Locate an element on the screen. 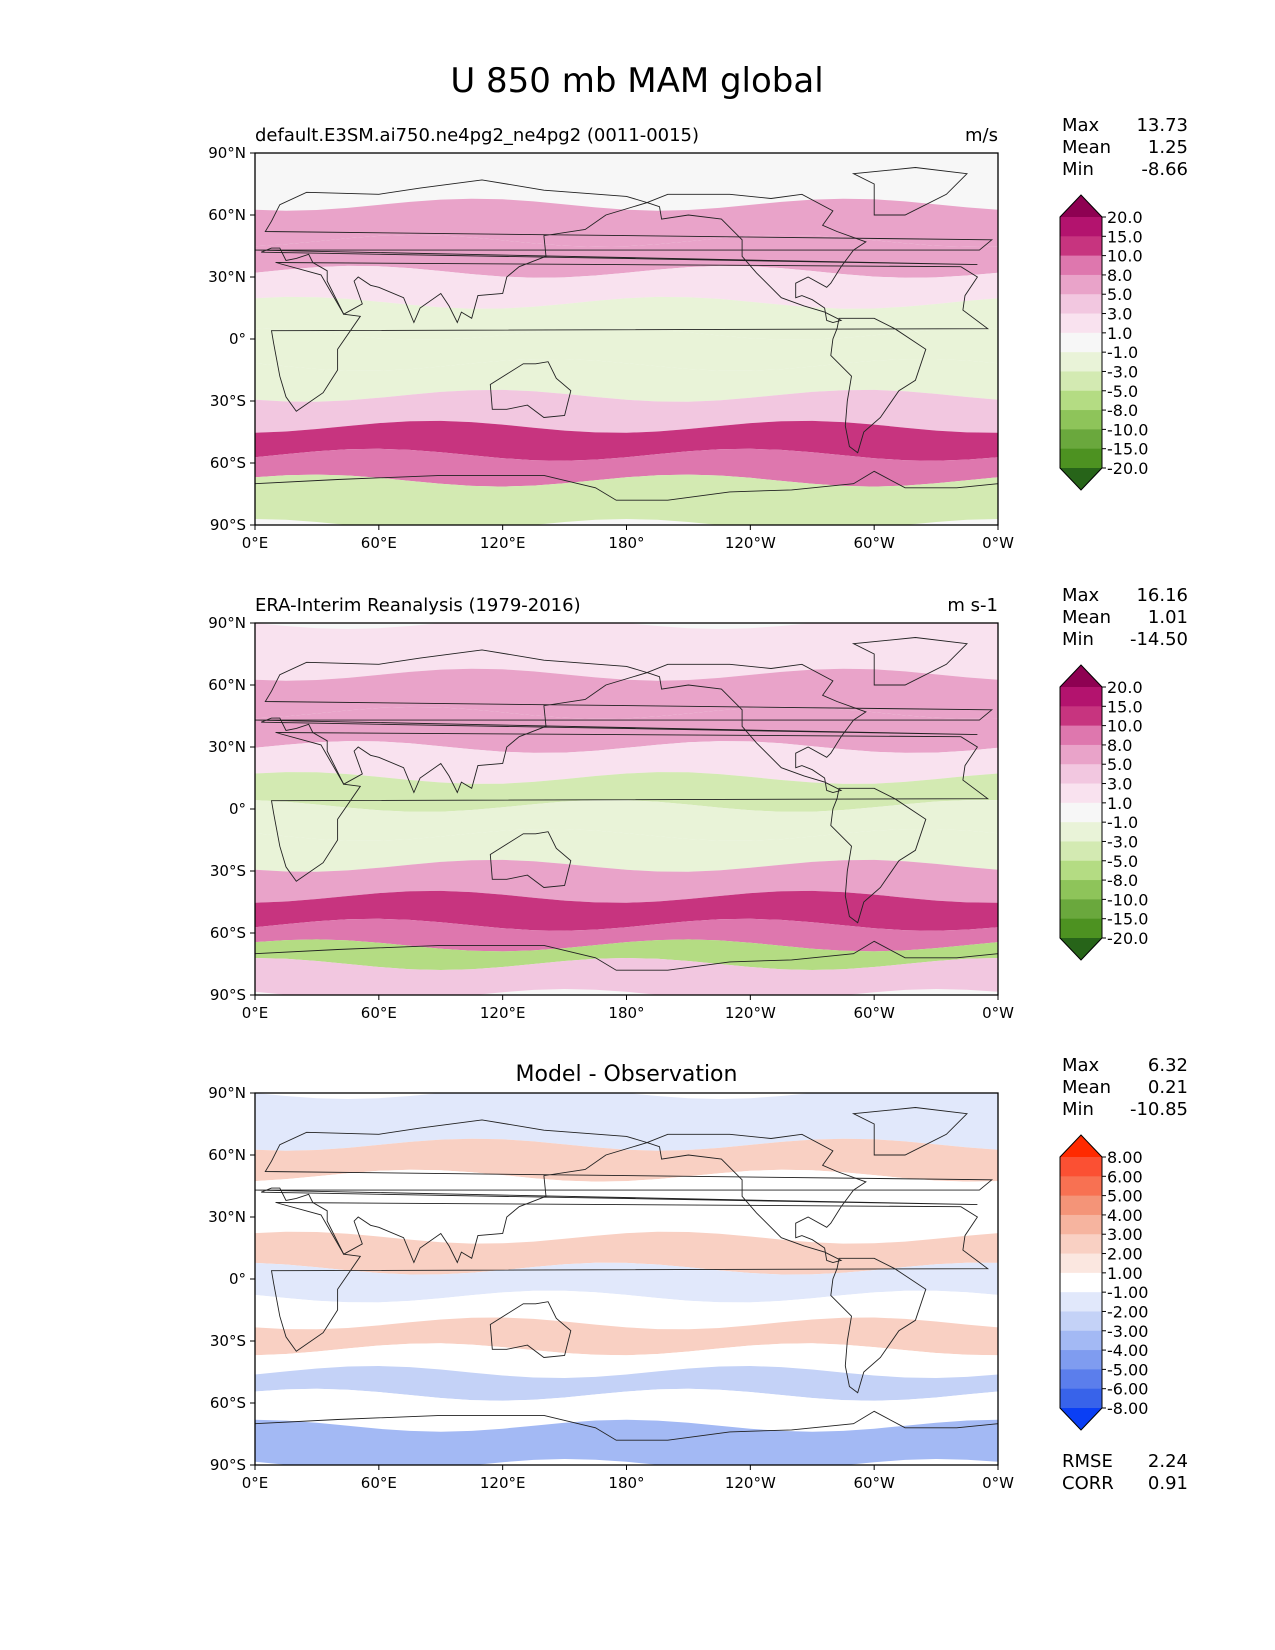 The image size is (1275, 1650). colorbar-tick-label: -2.00 is located at coordinates (1127, 1311).